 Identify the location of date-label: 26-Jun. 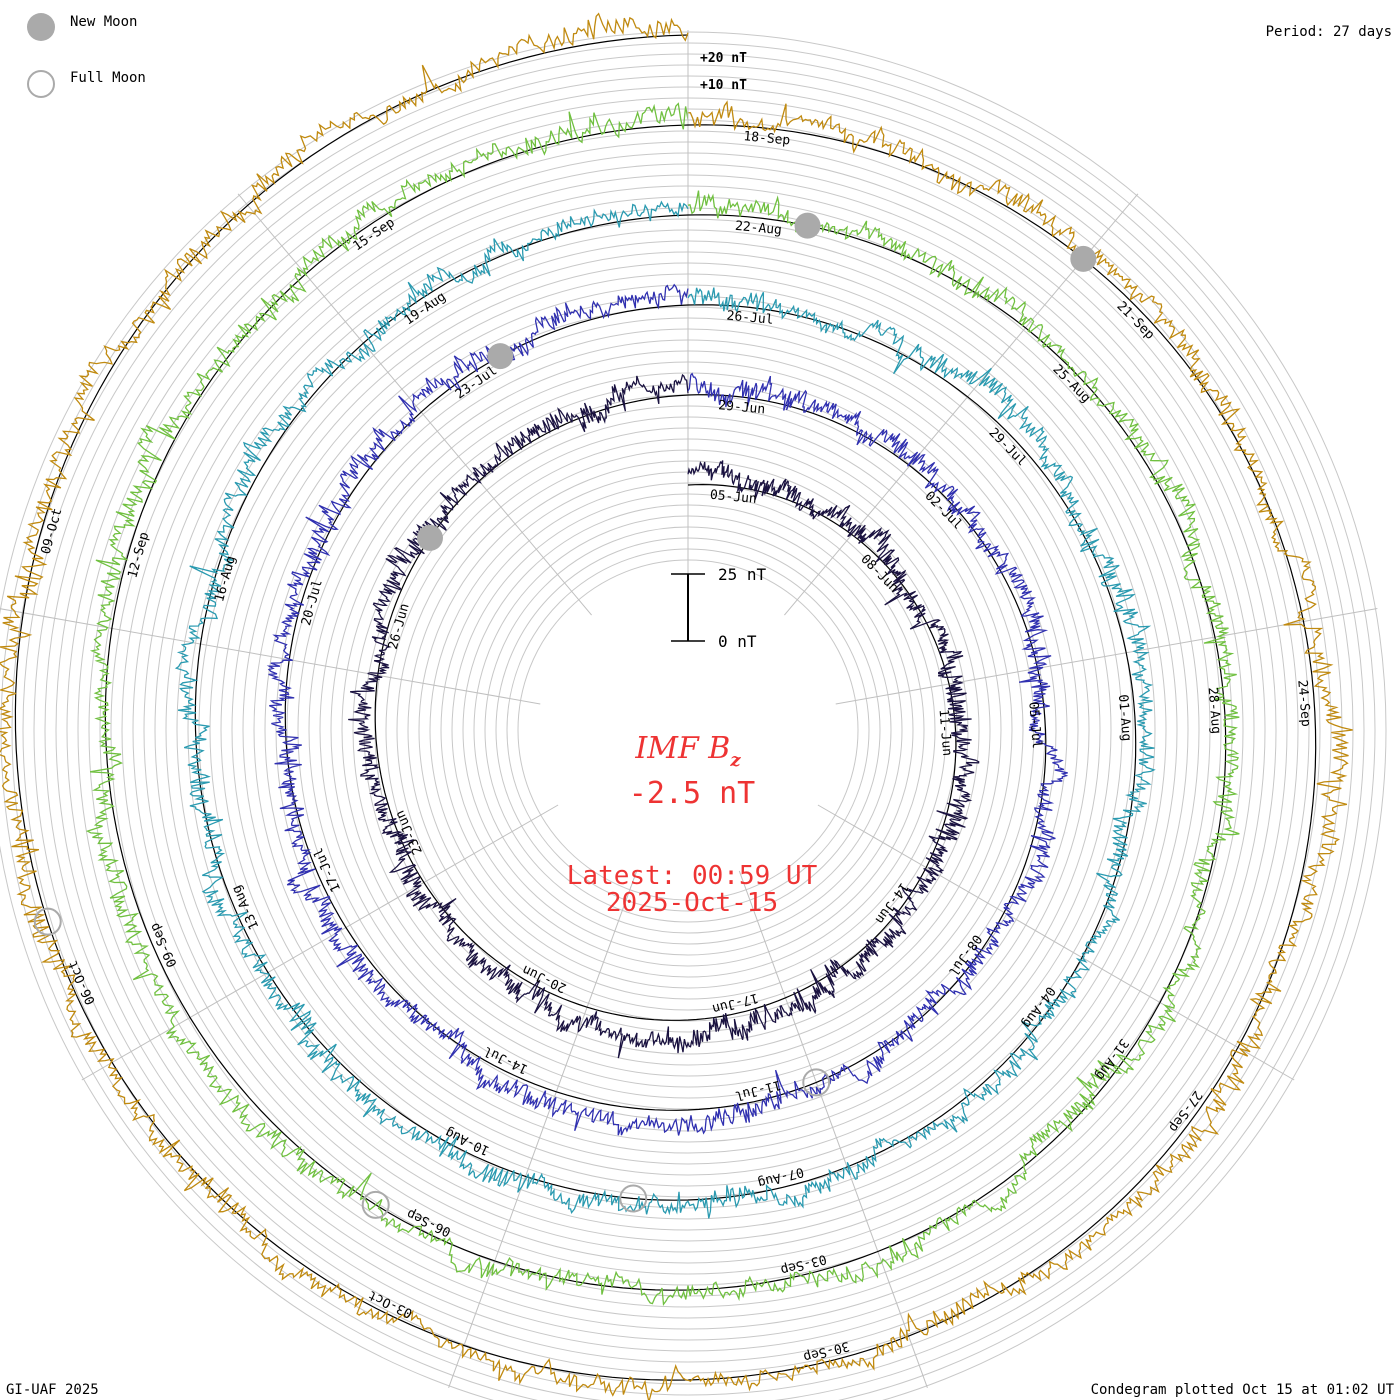
(399, 626).